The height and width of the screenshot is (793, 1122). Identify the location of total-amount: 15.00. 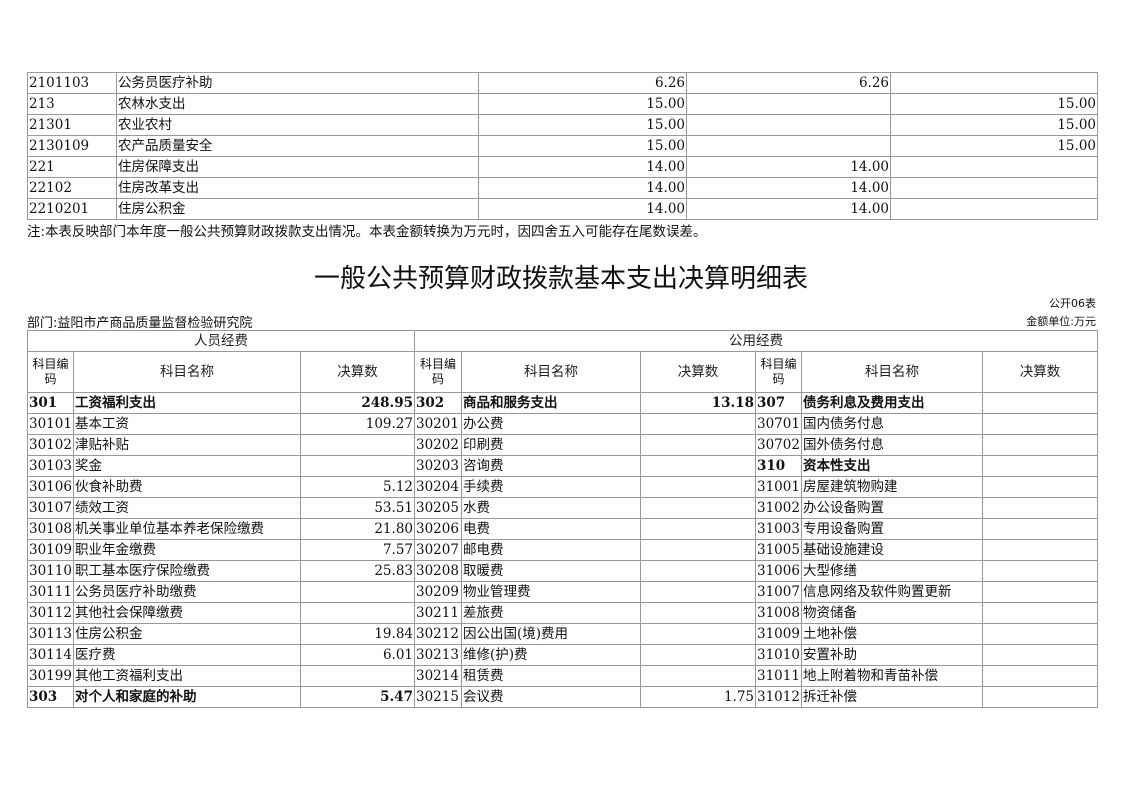
(582, 104).